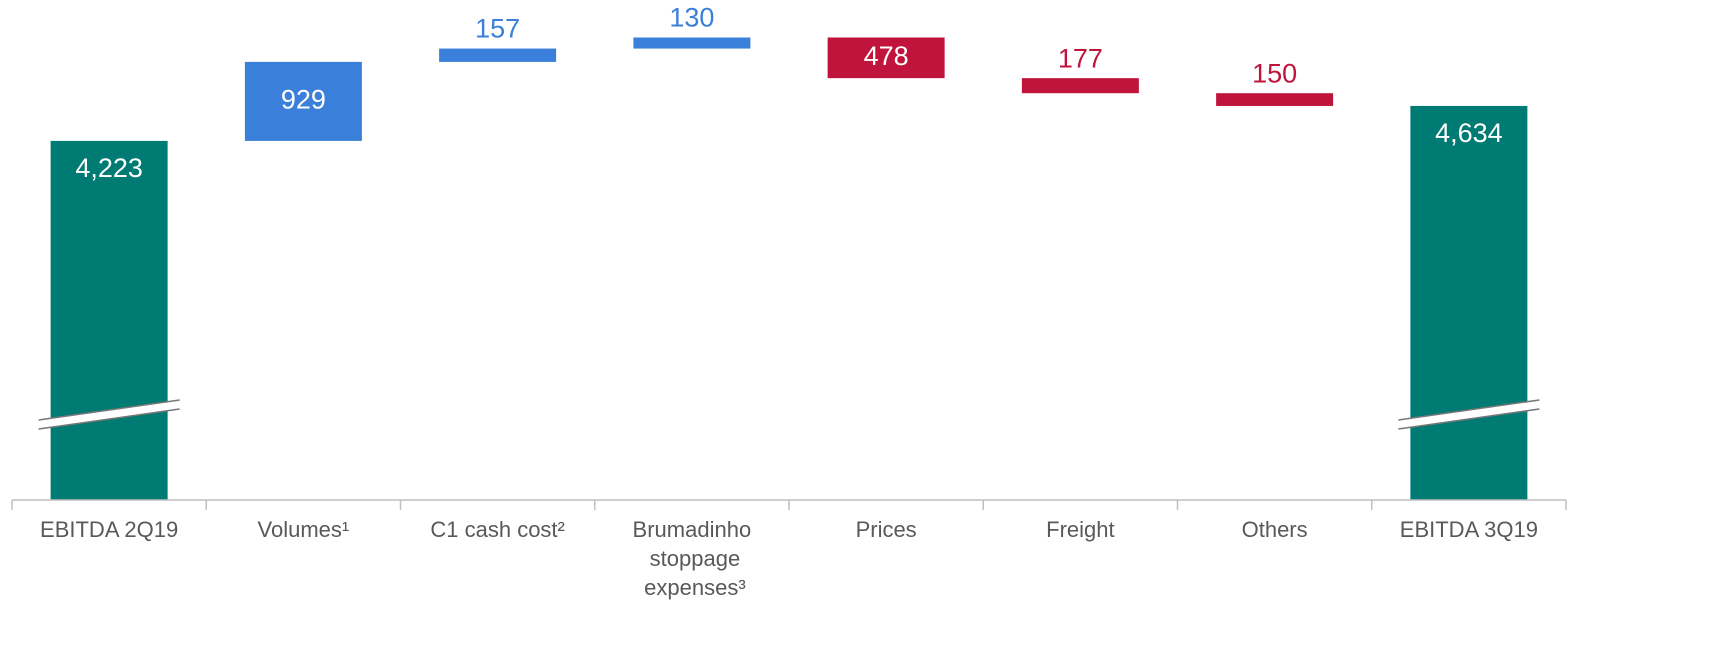 Image resolution: width=1718 pixels, height=661 pixels. What do you see at coordinates (109, 529) in the screenshot?
I see `x-tick-label: EBITDA 2Q19` at bounding box center [109, 529].